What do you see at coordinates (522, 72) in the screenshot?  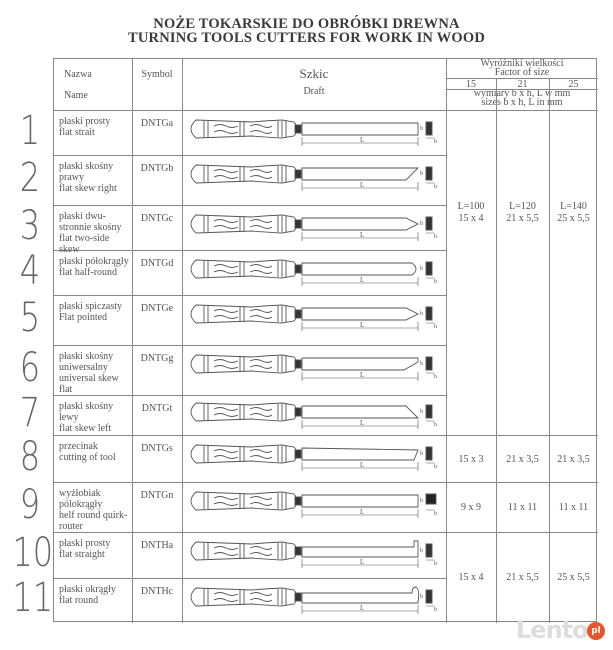 I see `header-factor-en: Factor of size` at bounding box center [522, 72].